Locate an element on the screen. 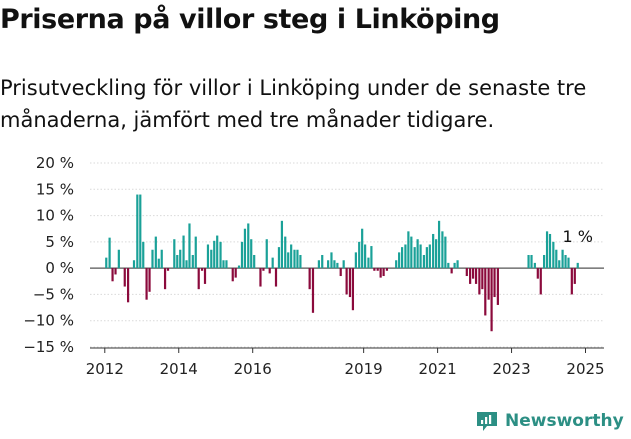  y-tick-label: 5 % is located at coordinates (59, 242).